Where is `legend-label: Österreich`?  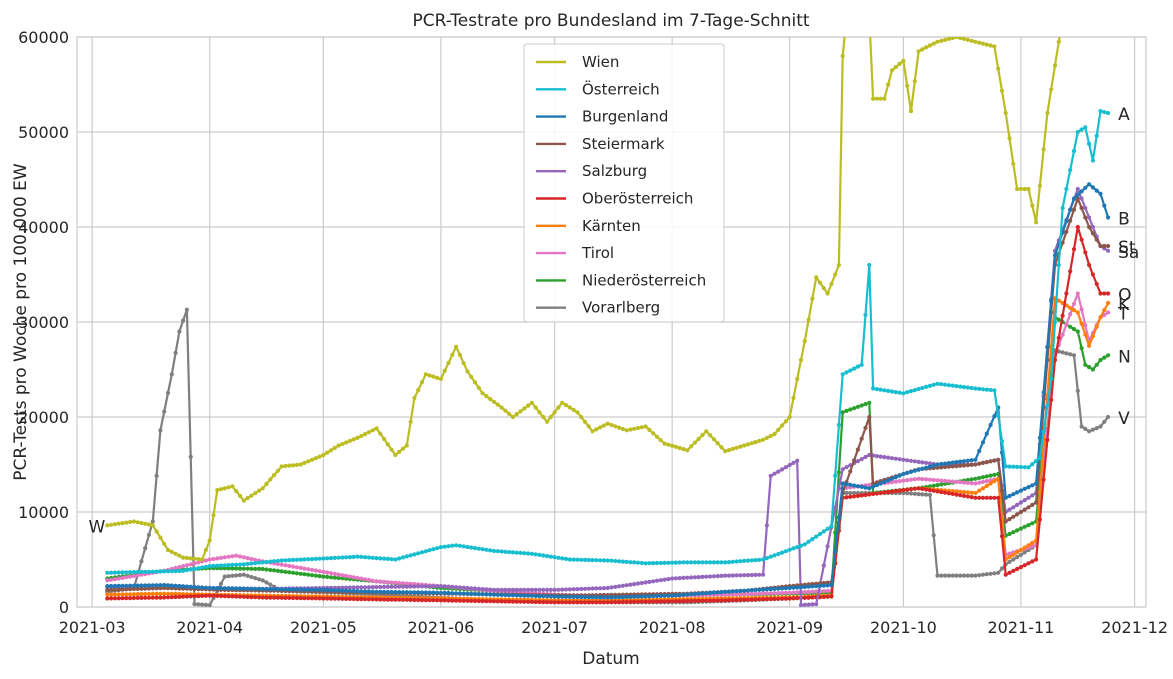 legend-label: Österreich is located at coordinates (621, 88).